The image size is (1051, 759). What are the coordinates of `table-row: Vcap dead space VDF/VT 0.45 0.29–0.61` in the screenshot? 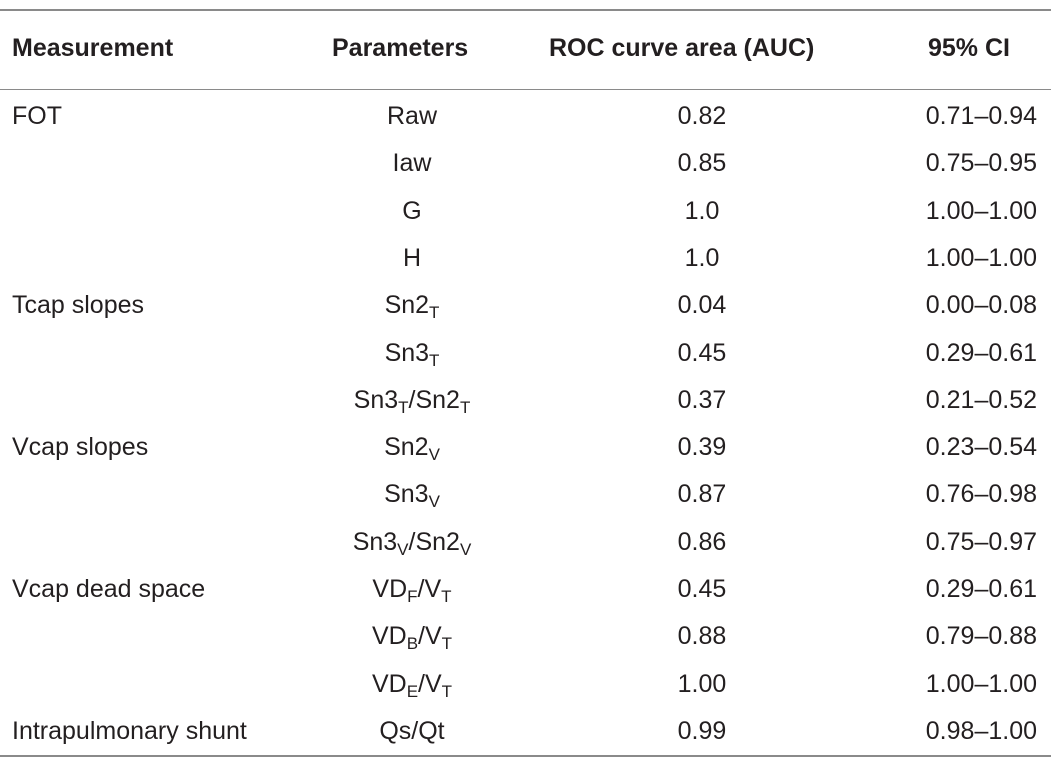 It's located at (525, 589).